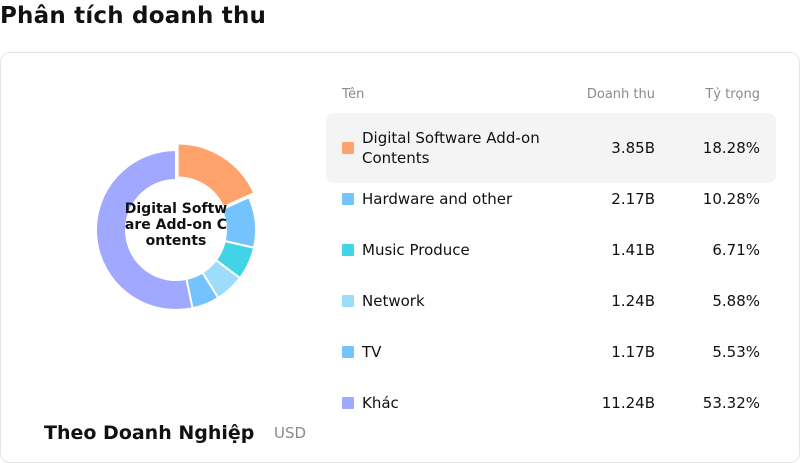 The height and width of the screenshot is (463, 800). Describe the element at coordinates (551, 352) in the screenshot. I see `table-row: TV 1.17B 5.53%` at that location.